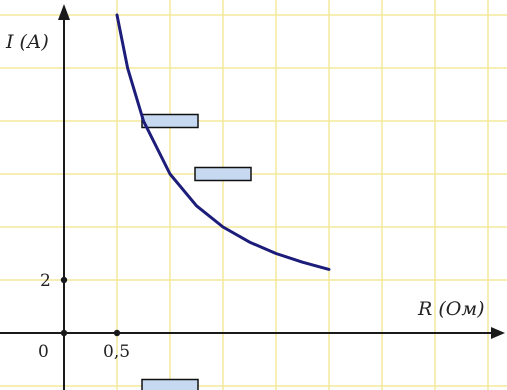 The width and height of the screenshot is (507, 390). What do you see at coordinates (451, 309) in the screenshot?
I see `x-axis-title: R (Ом)` at bounding box center [451, 309].